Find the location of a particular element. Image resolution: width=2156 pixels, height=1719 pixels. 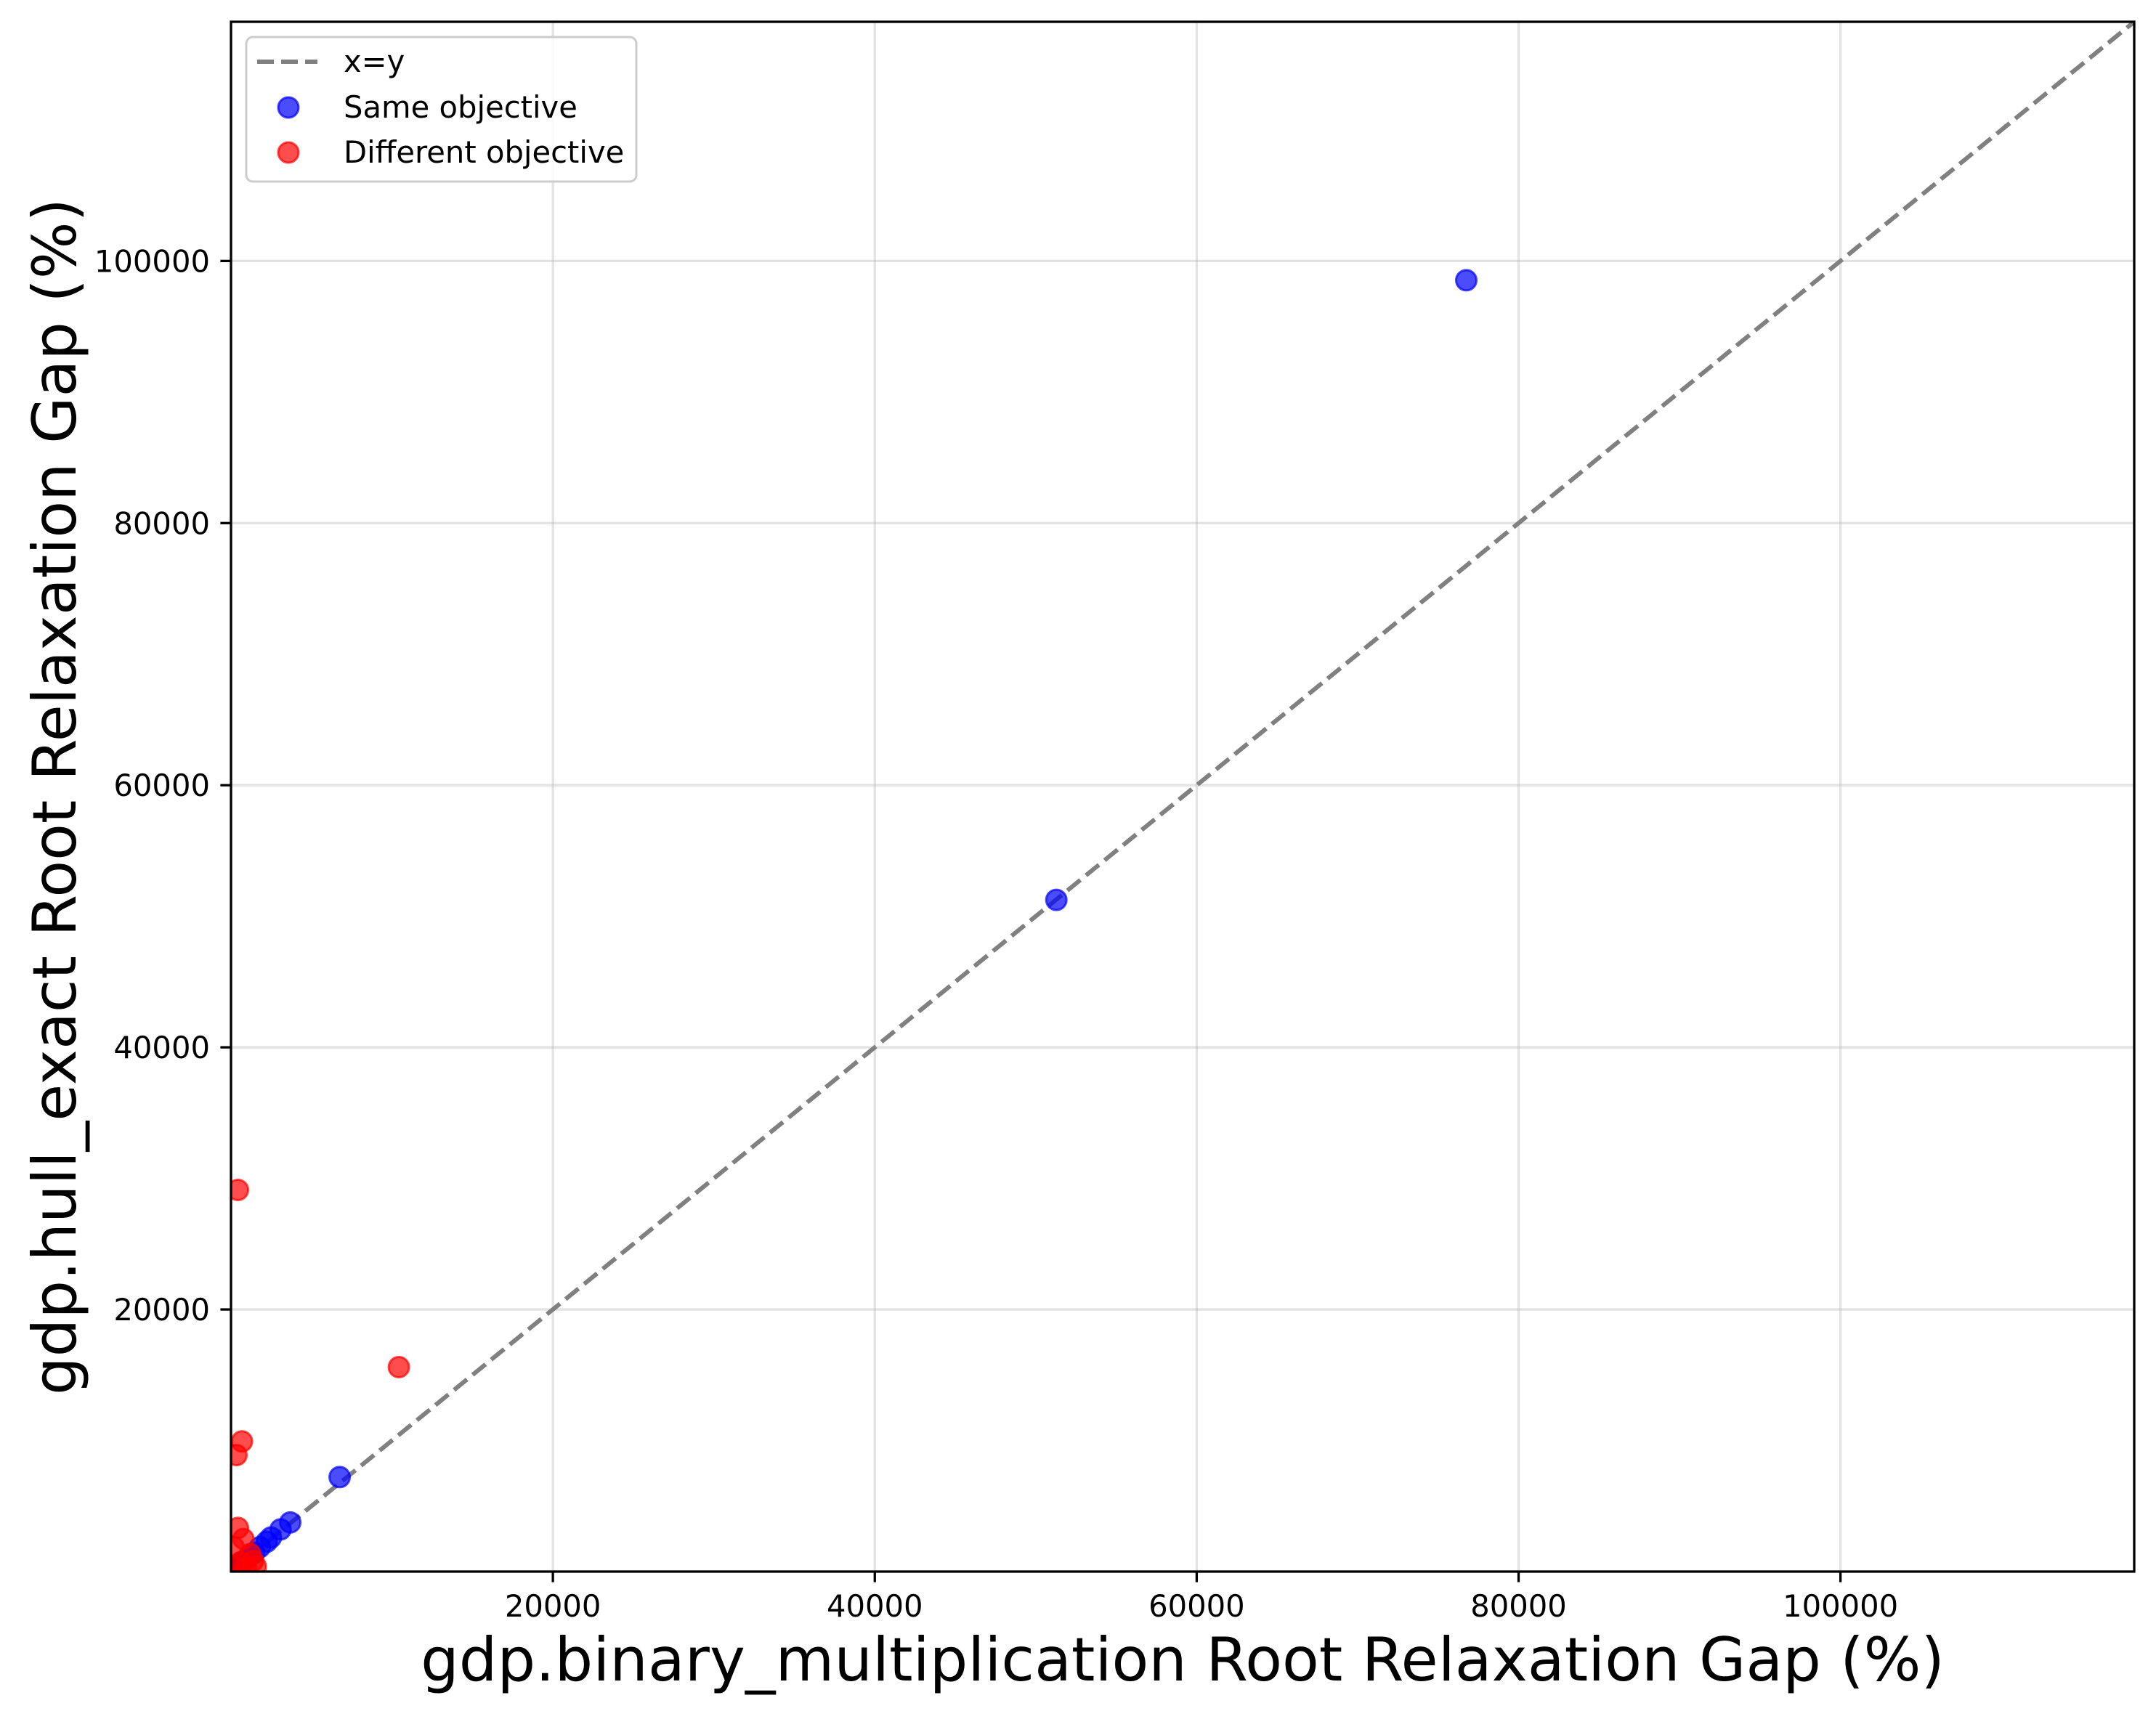

legend-frame is located at coordinates (441, 109).